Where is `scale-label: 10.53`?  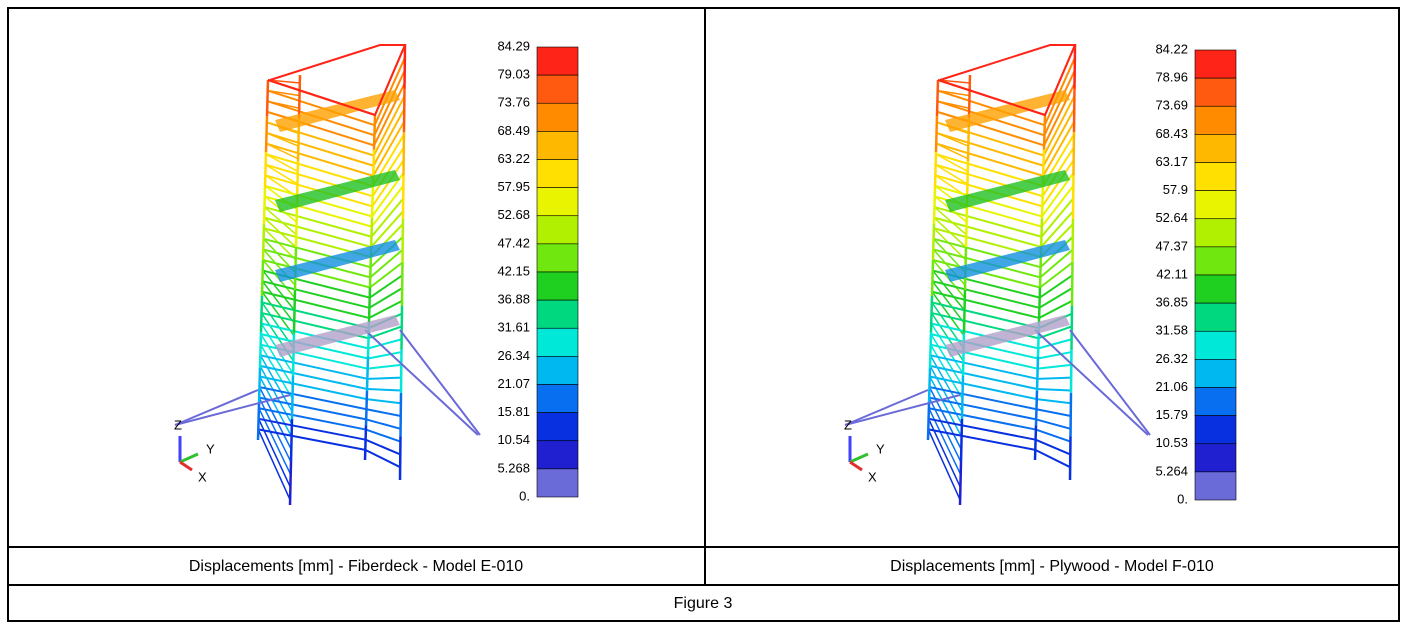 scale-label: 10.53 is located at coordinates (1171, 442).